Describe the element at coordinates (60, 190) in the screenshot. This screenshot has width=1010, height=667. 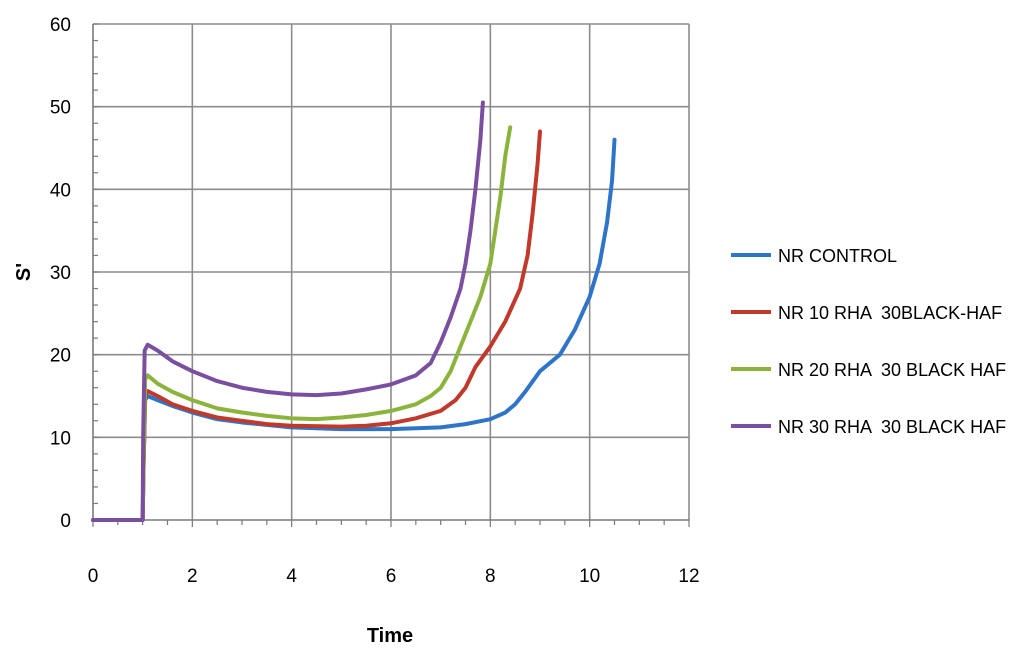
I see `y-tick-label: 40` at that location.